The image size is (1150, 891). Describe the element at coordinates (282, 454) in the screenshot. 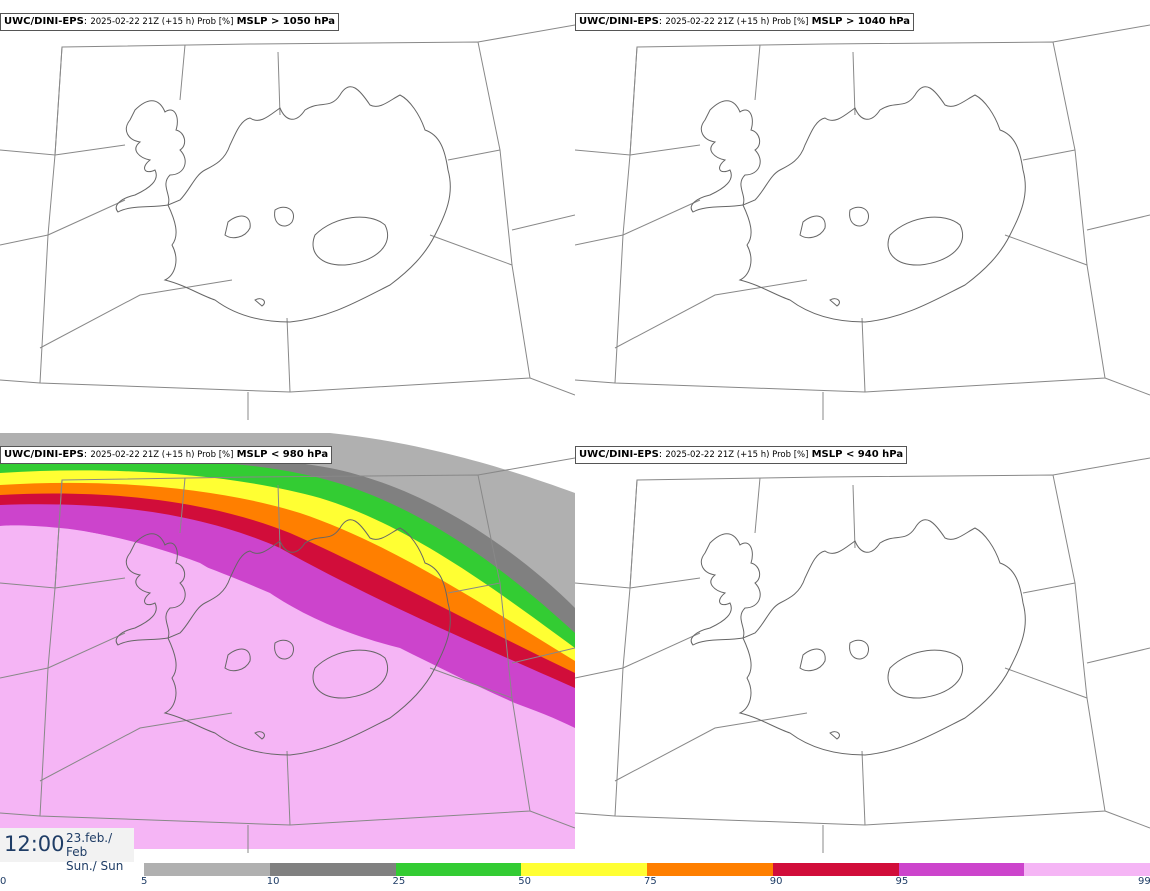

I see `threshold-label: MSLP < 980 hPa` at that location.